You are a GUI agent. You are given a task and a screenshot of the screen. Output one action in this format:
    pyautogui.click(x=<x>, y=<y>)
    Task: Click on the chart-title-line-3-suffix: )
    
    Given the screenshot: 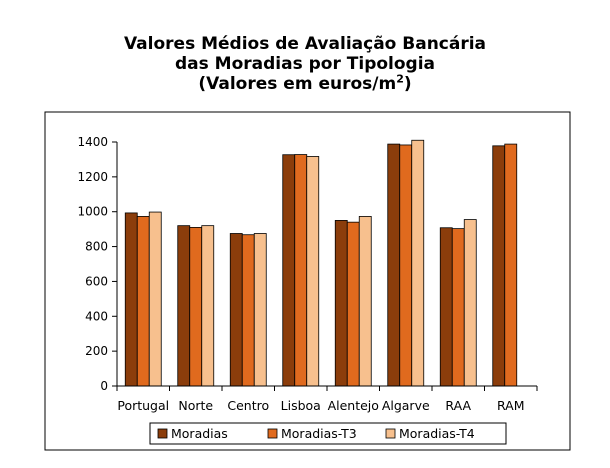 What is the action you would take?
    pyautogui.click(x=407, y=84)
    